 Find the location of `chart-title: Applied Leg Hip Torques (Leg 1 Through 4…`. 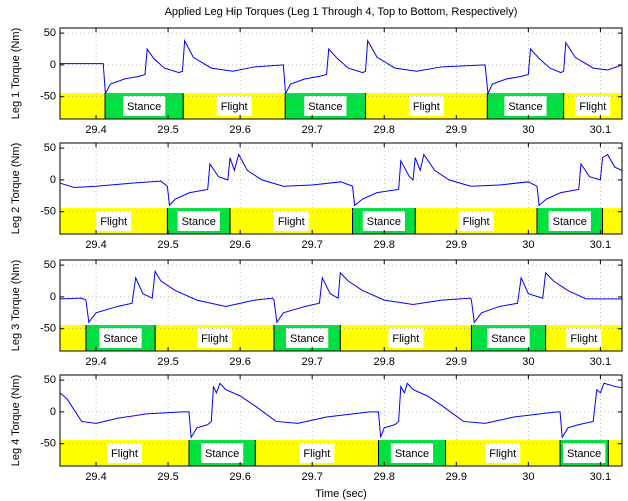

chart-title: Applied Leg Hip Torques (Leg 1 Through 4… is located at coordinates (341, 12).